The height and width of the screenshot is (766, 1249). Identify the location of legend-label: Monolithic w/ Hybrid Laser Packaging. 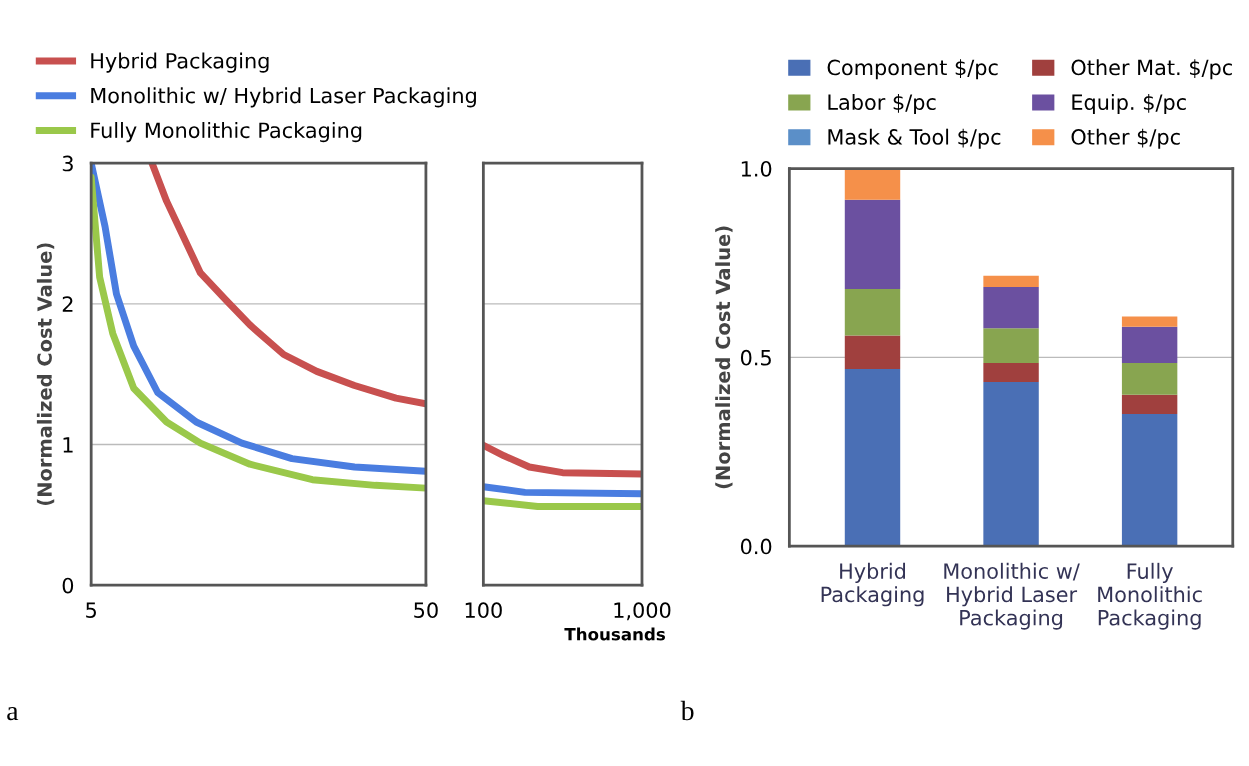
(283, 97).